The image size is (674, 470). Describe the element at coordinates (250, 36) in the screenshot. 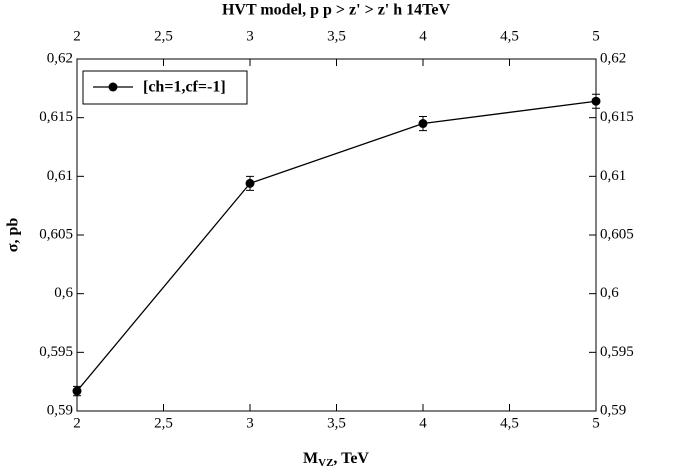

I see `x-tick-label-top: 3` at that location.